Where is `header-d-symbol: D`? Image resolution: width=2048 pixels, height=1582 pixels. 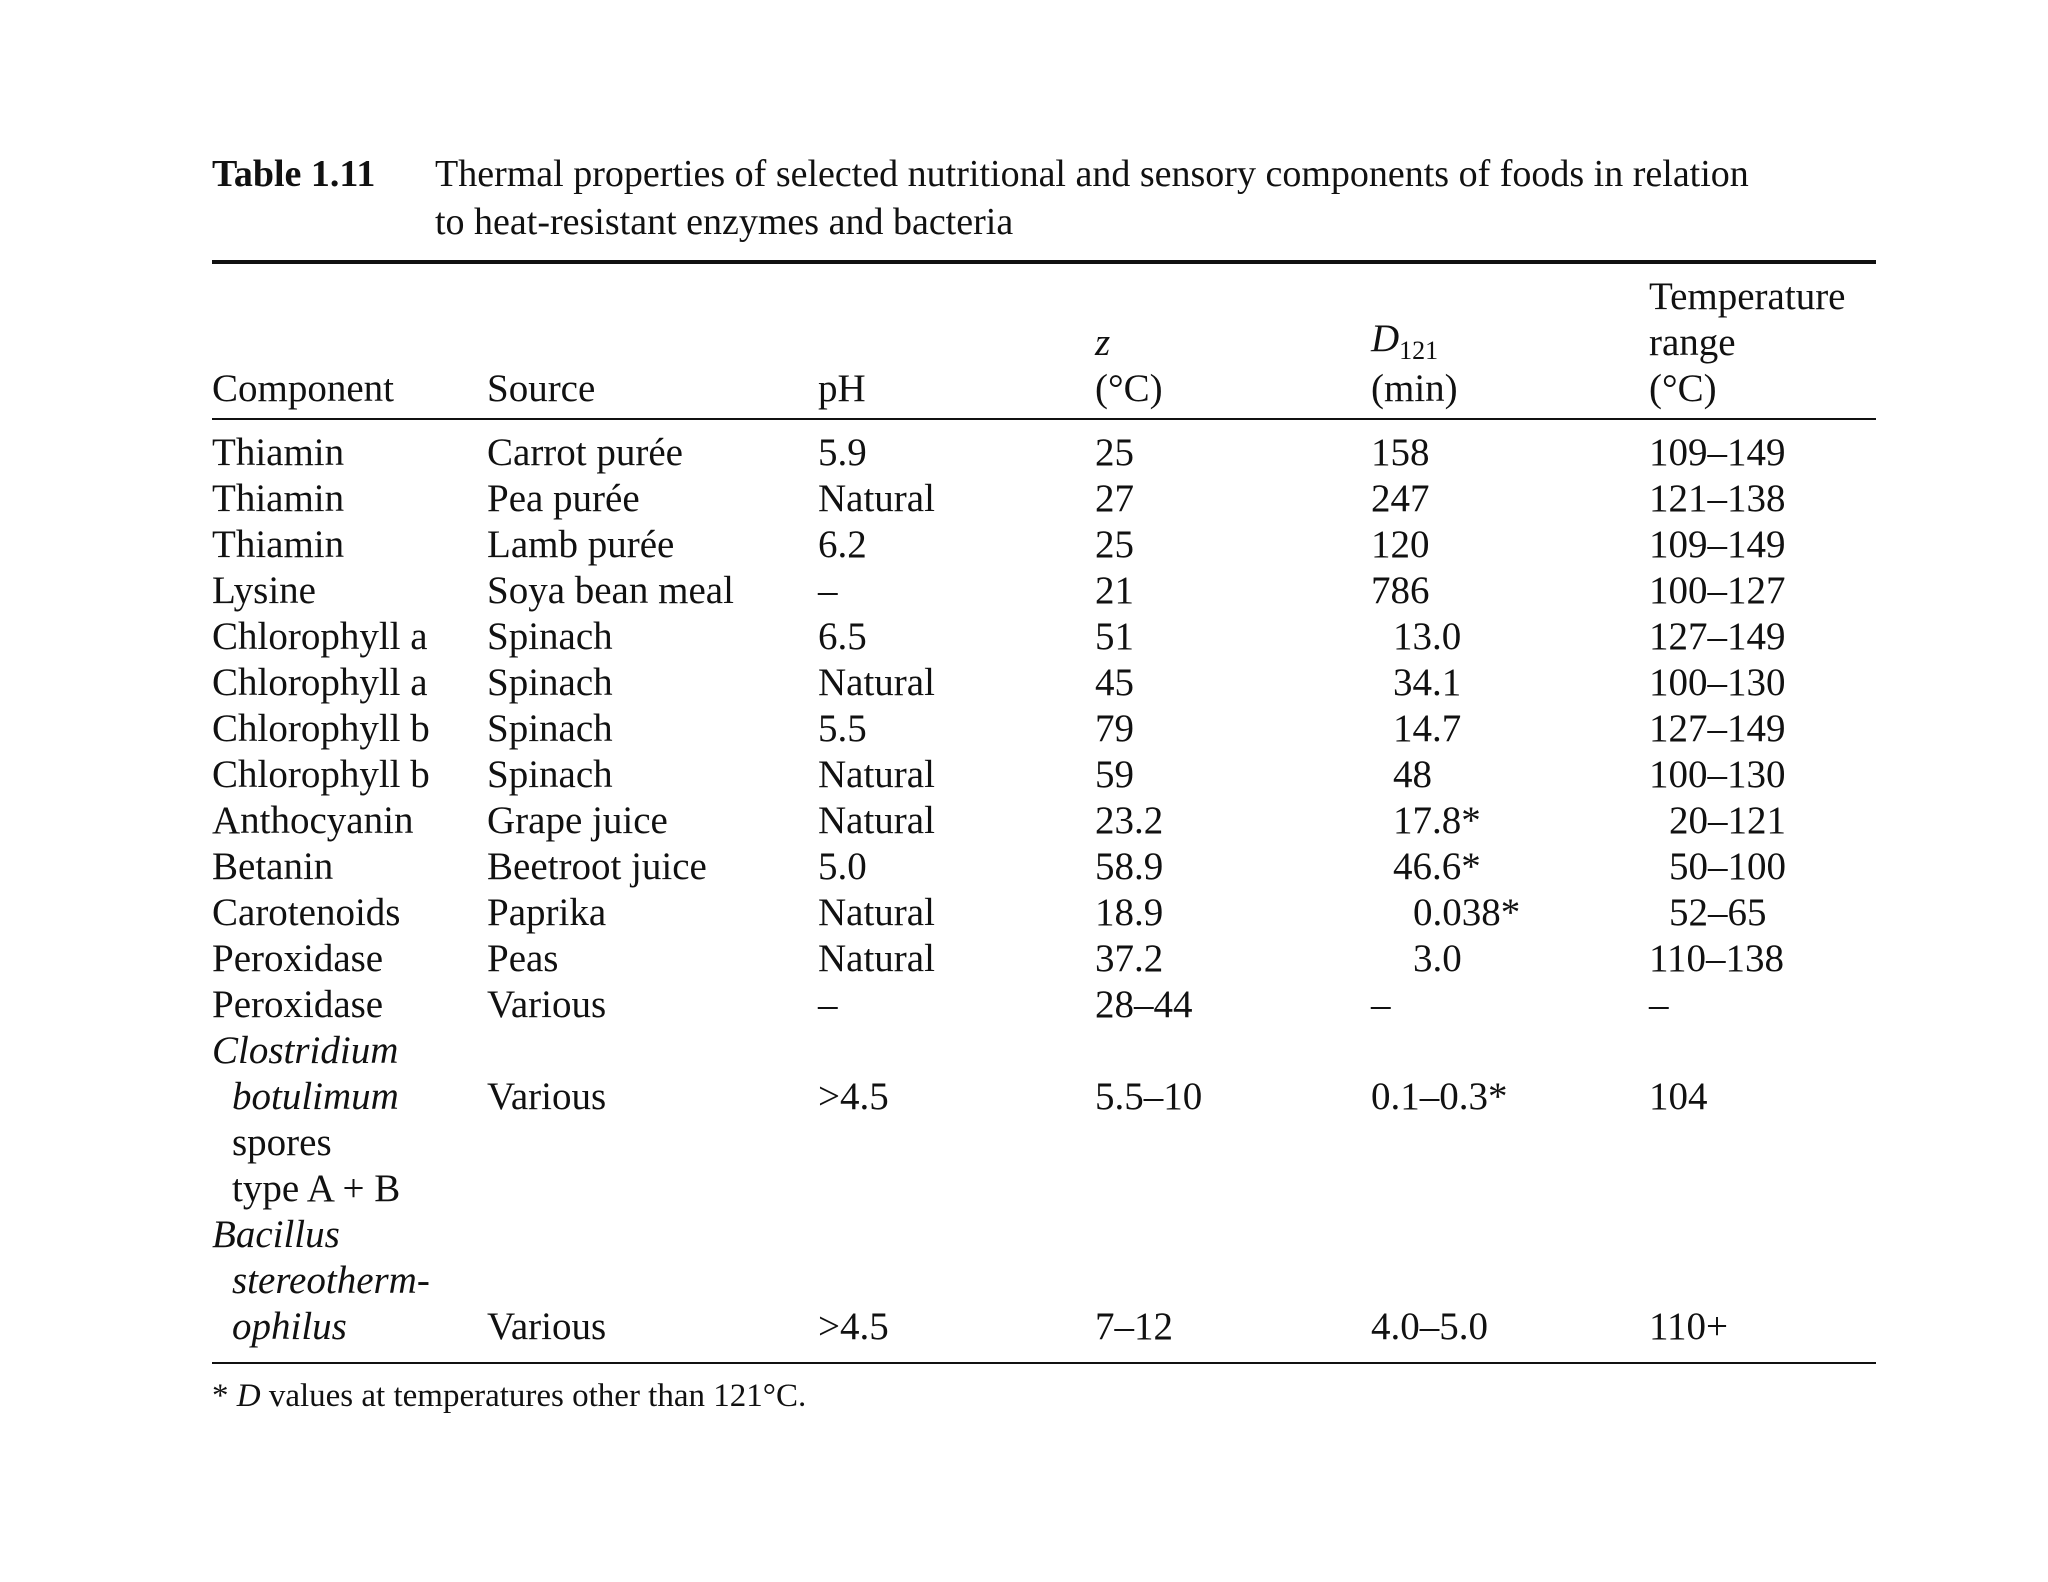 header-d-symbol: D is located at coordinates (1385, 338).